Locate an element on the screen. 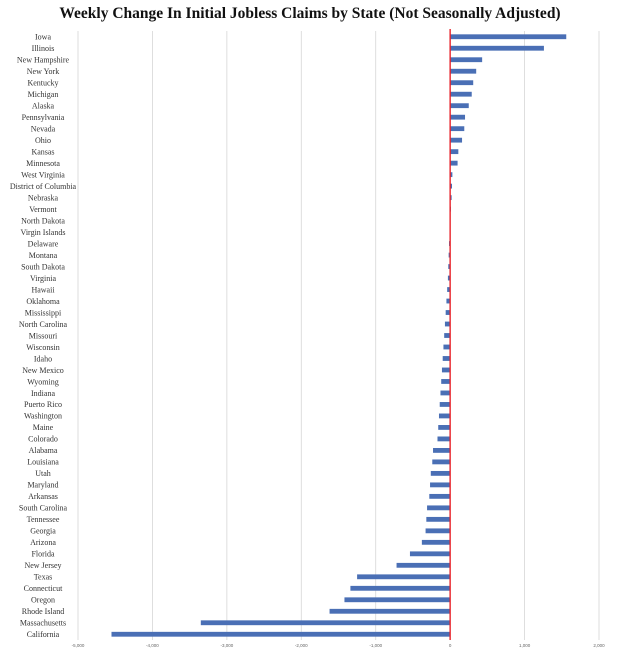 The image size is (620, 655). category-label: New York is located at coordinates (43, 71).